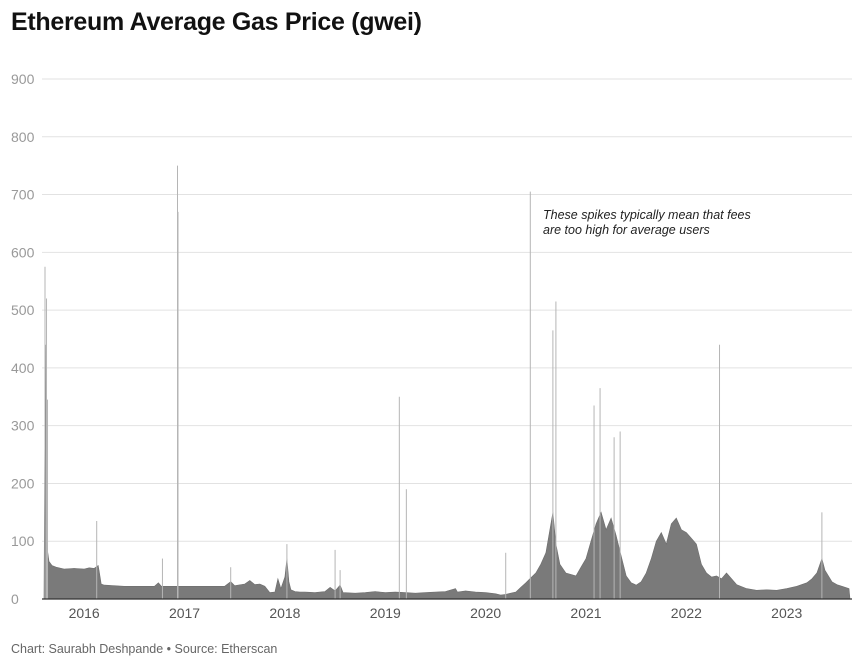 The width and height of the screenshot is (865, 669). What do you see at coordinates (647, 215) in the screenshot?
I see `annotation-line-1: These spikes typically mean that fees` at bounding box center [647, 215].